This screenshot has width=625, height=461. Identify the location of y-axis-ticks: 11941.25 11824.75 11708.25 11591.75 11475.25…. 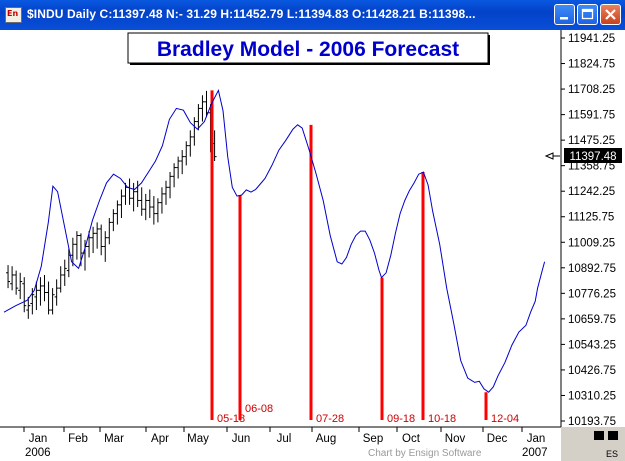
(588, 230).